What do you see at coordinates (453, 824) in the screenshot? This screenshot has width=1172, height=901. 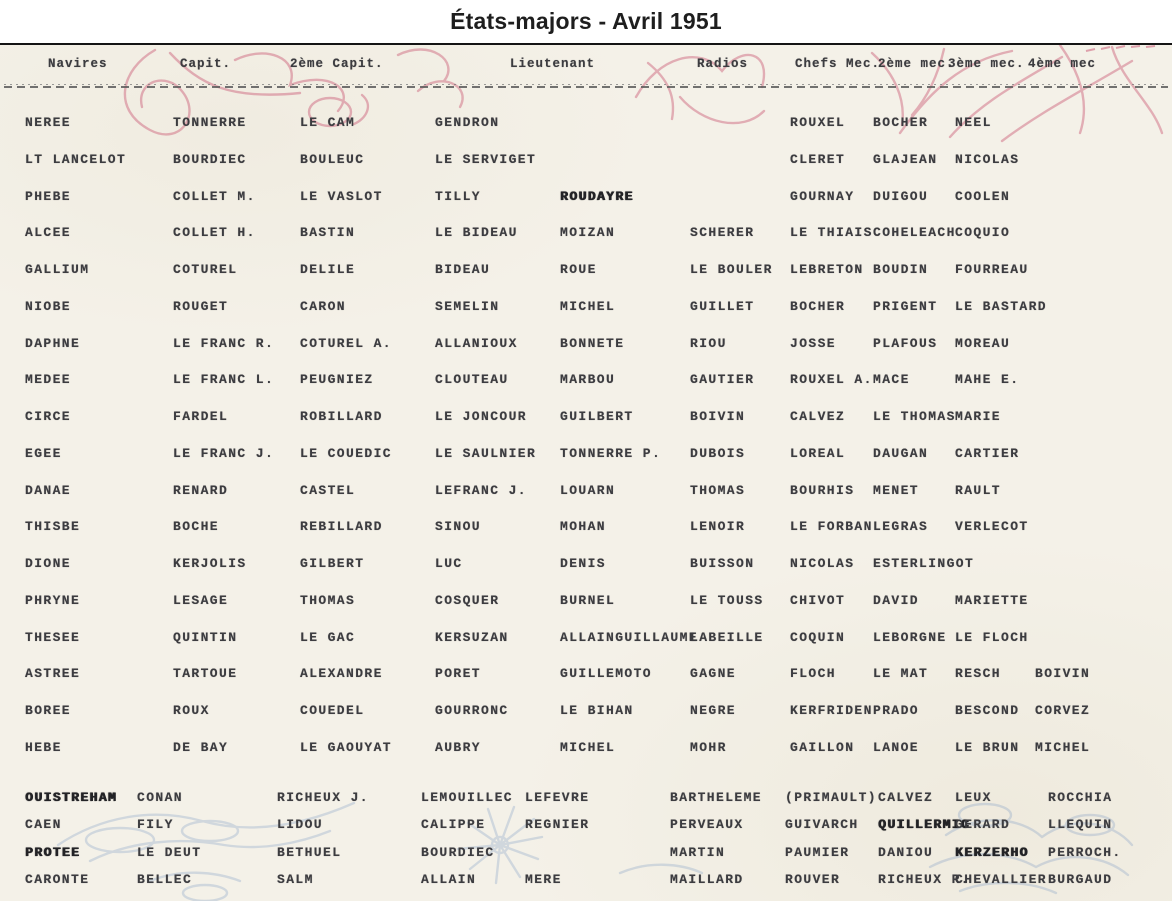 I see `crew-name-cell: CALIPPE` at bounding box center [453, 824].